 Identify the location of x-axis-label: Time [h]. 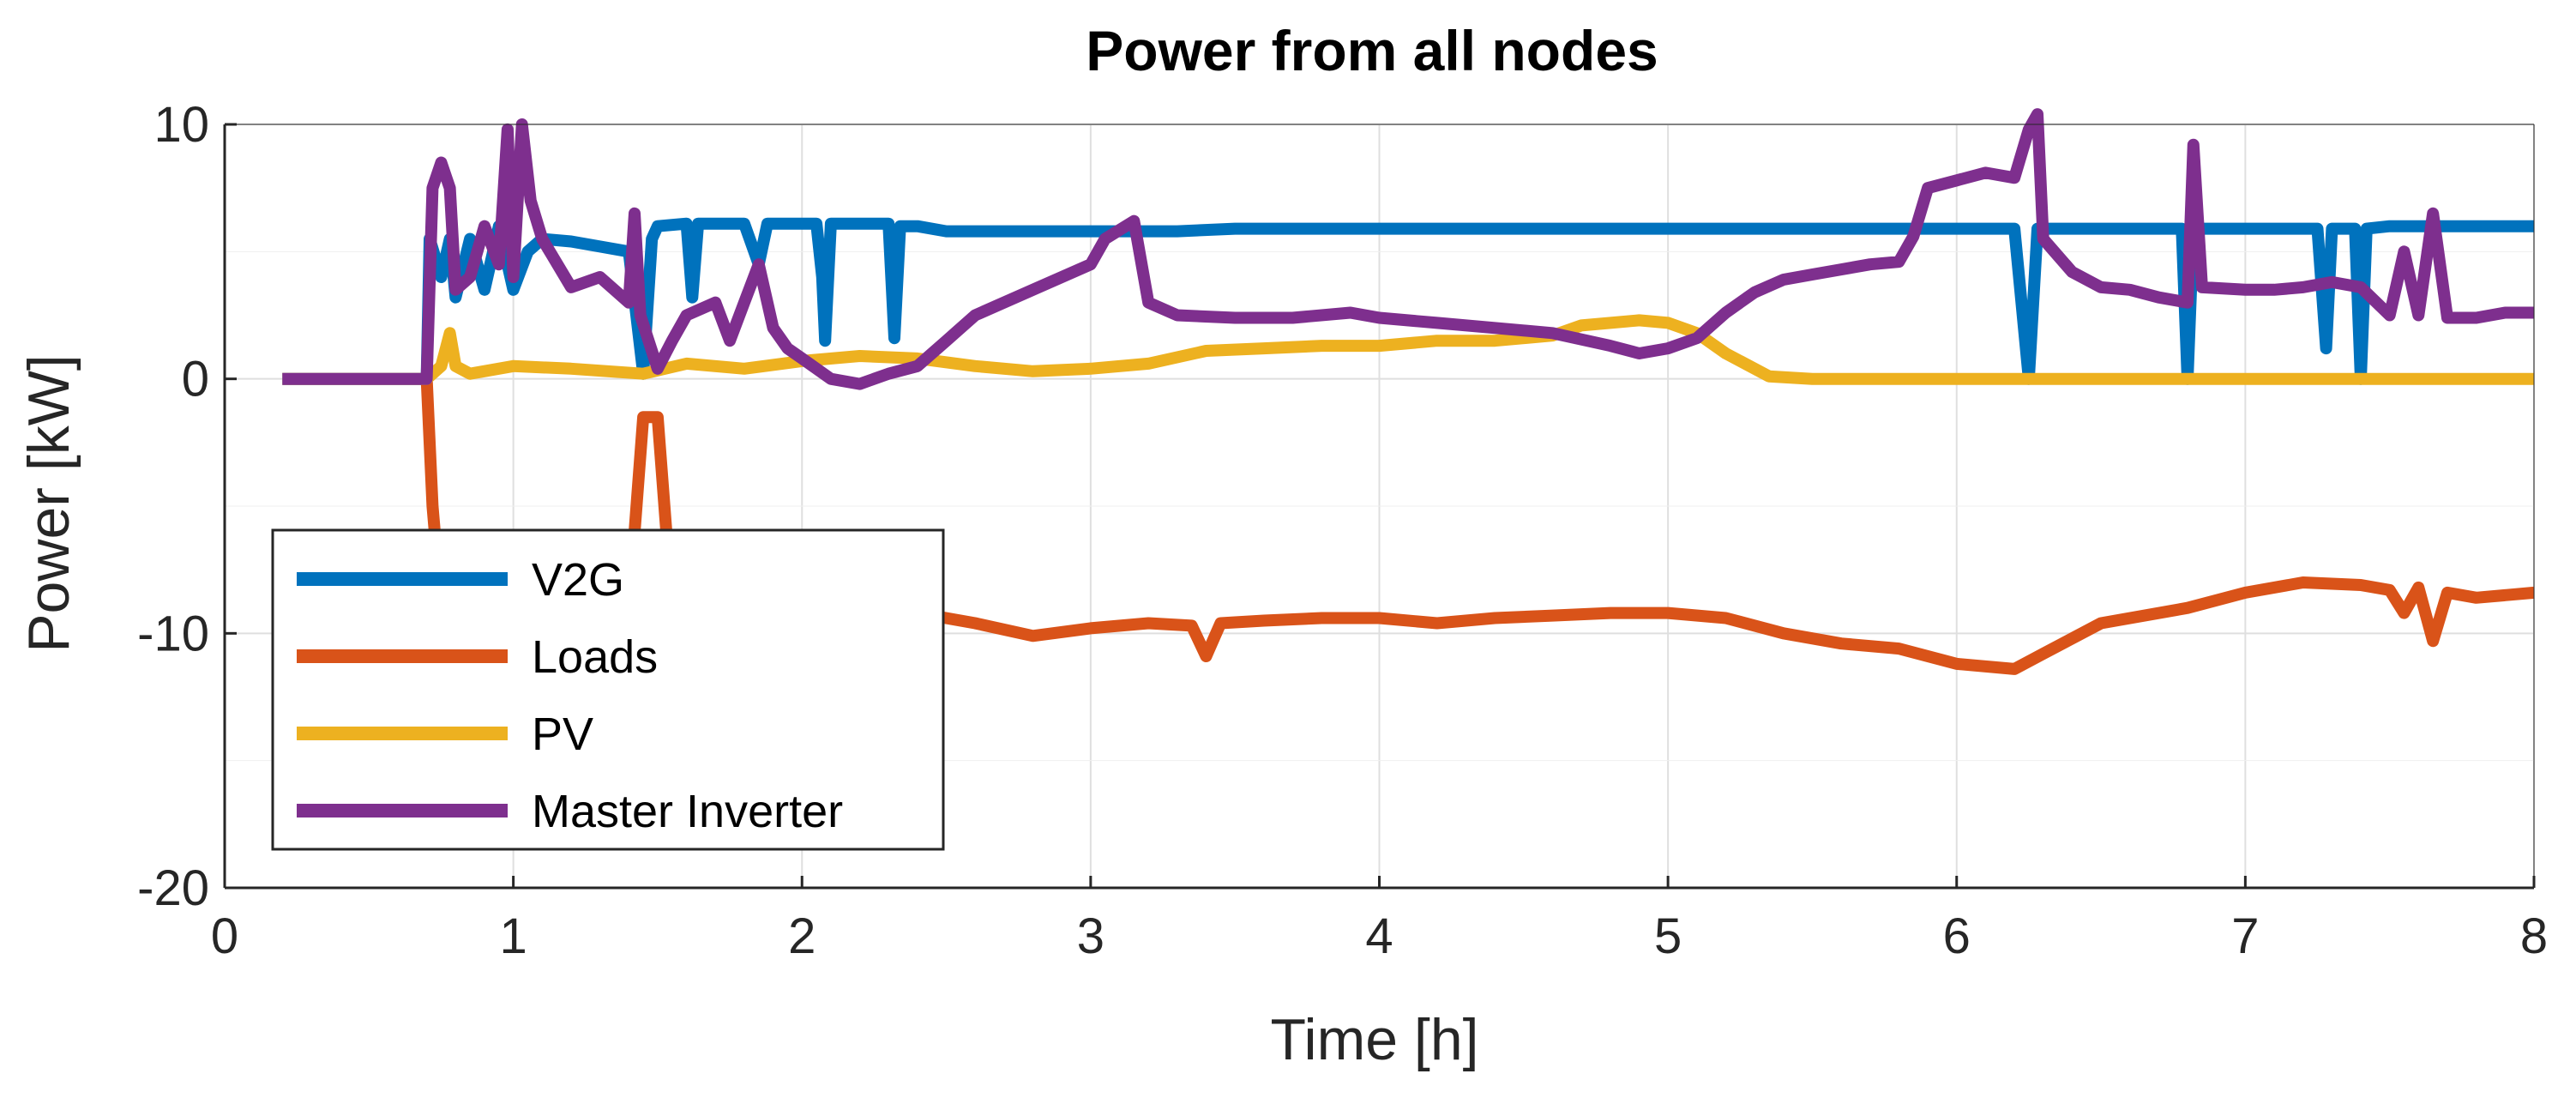
(1374, 1039).